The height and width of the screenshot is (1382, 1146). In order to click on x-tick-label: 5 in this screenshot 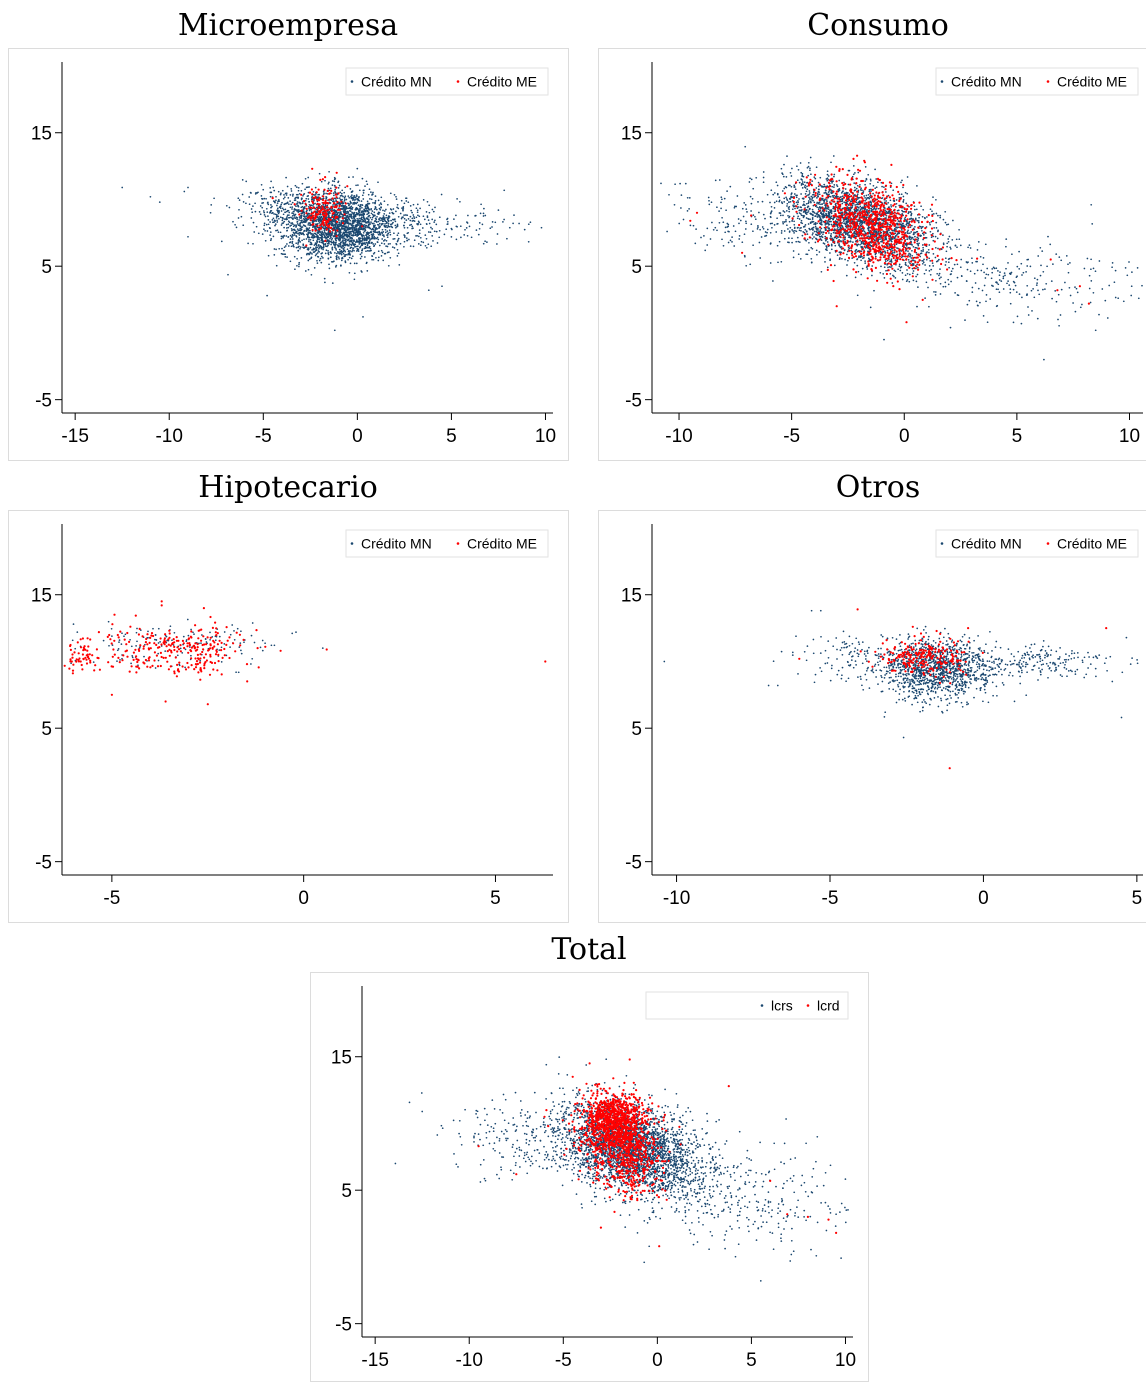, I will do `click(1017, 436)`.